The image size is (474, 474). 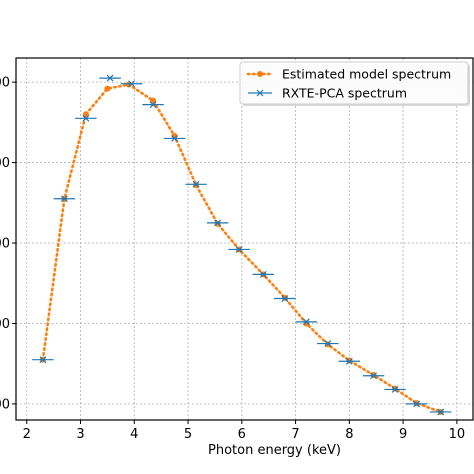 I want to click on legend-model-dot, so click(x=260, y=74).